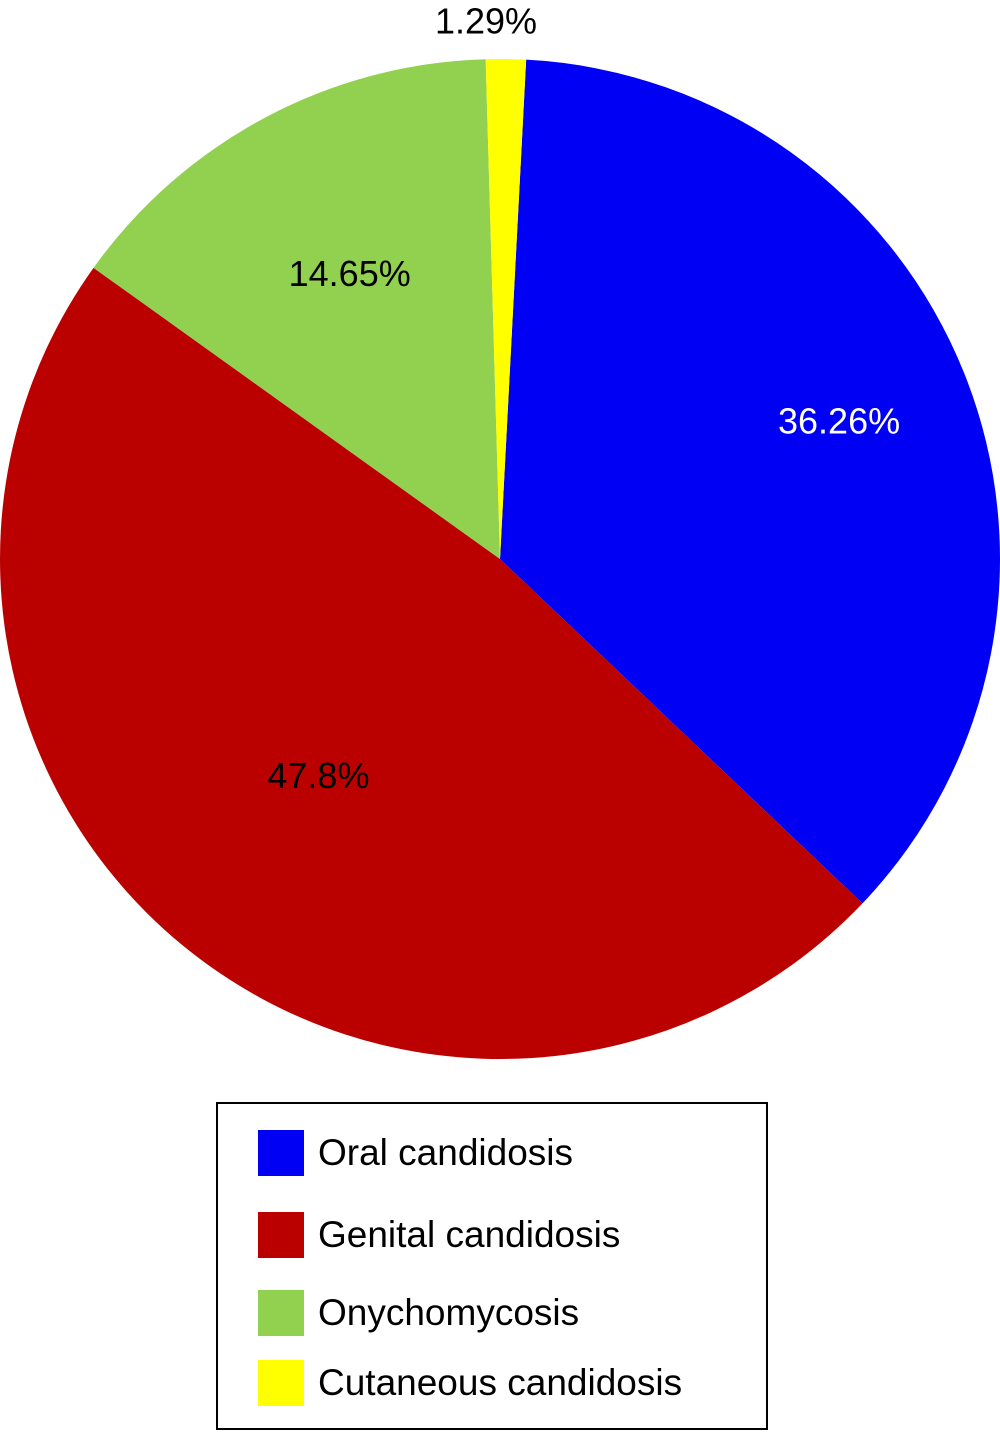  Describe the element at coordinates (500, 1382) in the screenshot. I see `legend-label-cutaneous: Cutaneous candidosis` at that location.